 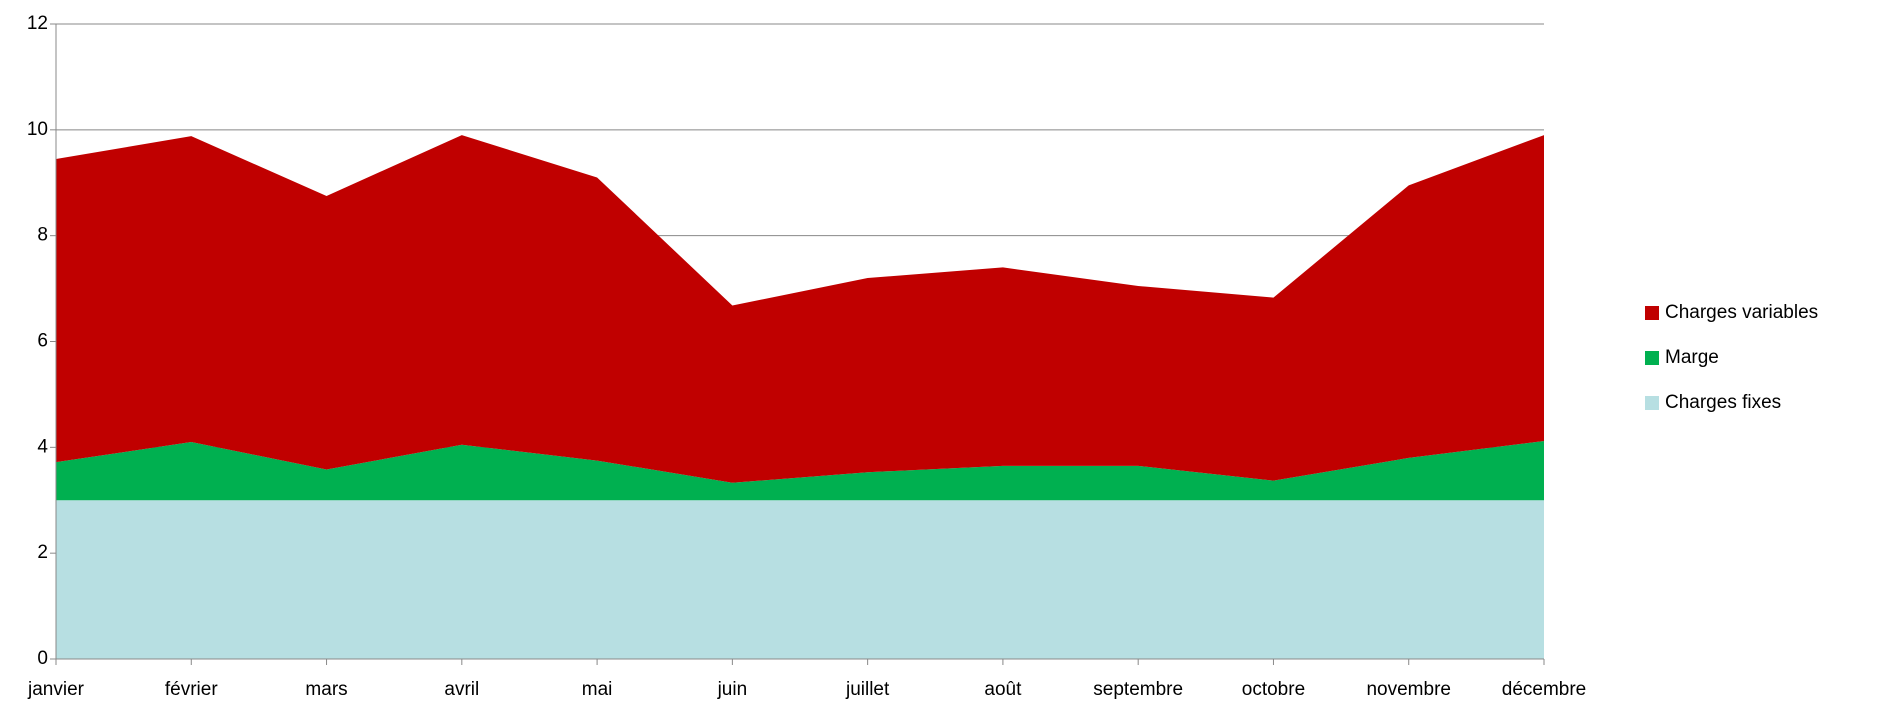 I want to click on legend-label: Marge, so click(x=1692, y=357).